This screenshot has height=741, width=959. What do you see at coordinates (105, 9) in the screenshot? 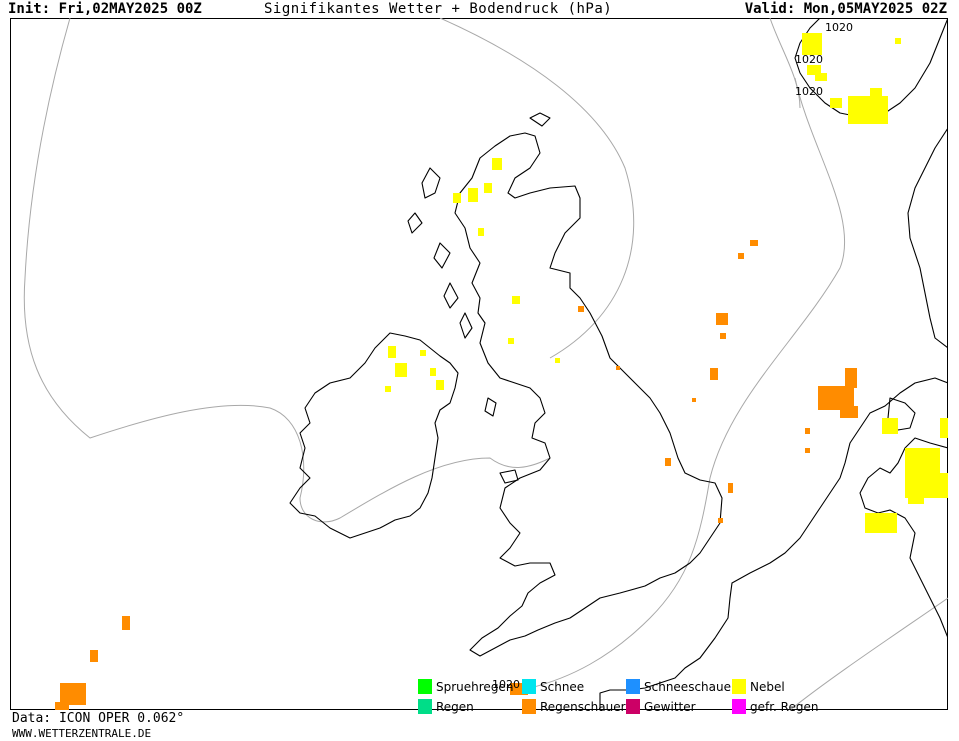
I see `init-time: Init: Fri,02MAY2025 00Z` at bounding box center [105, 9].